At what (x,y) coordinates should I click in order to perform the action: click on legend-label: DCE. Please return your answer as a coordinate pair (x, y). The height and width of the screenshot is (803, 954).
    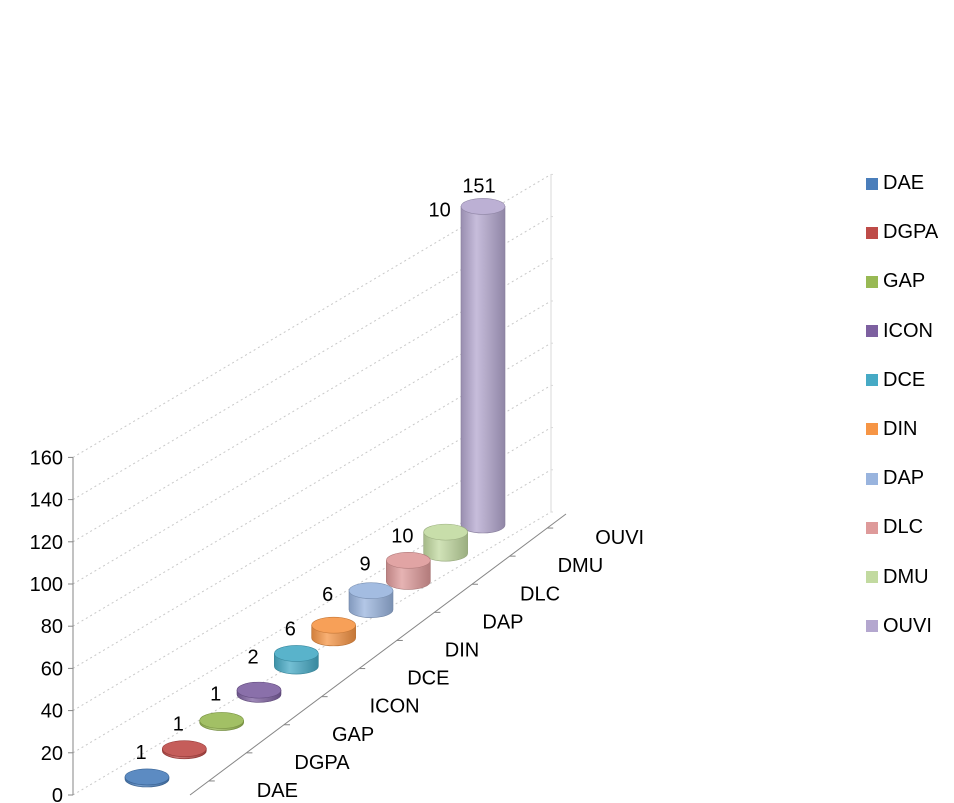
    Looking at the image, I should click on (904, 379).